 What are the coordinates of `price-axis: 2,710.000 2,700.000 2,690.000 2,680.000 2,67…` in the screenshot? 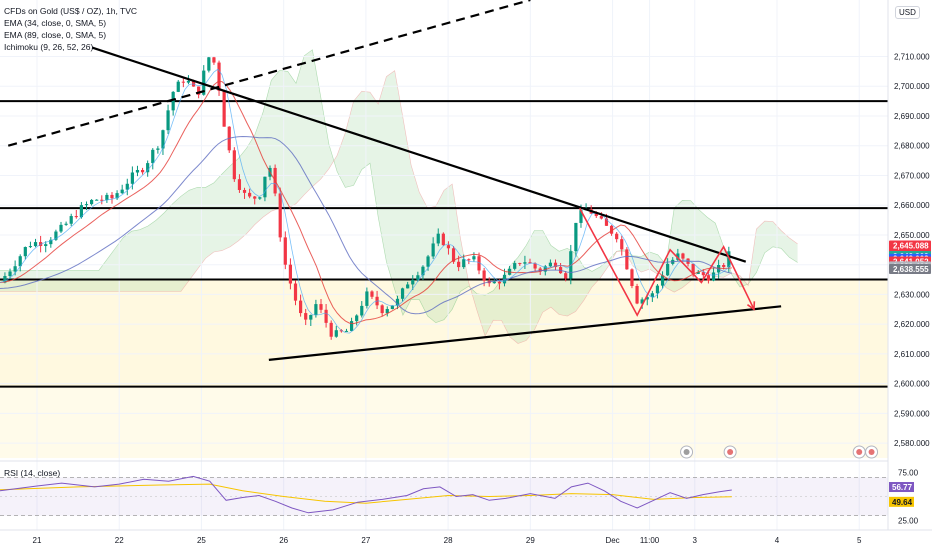 It's located at (909, 265).